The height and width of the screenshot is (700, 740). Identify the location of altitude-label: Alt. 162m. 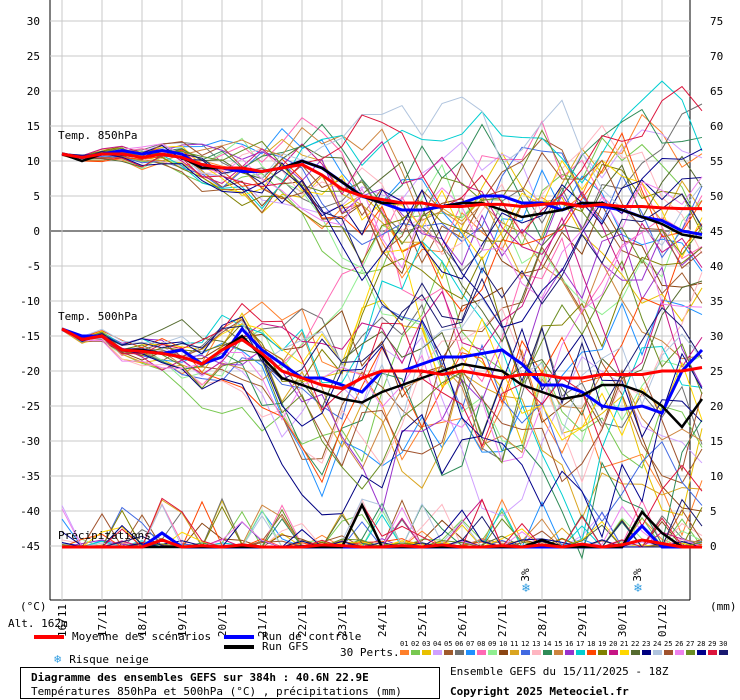
(38, 623).